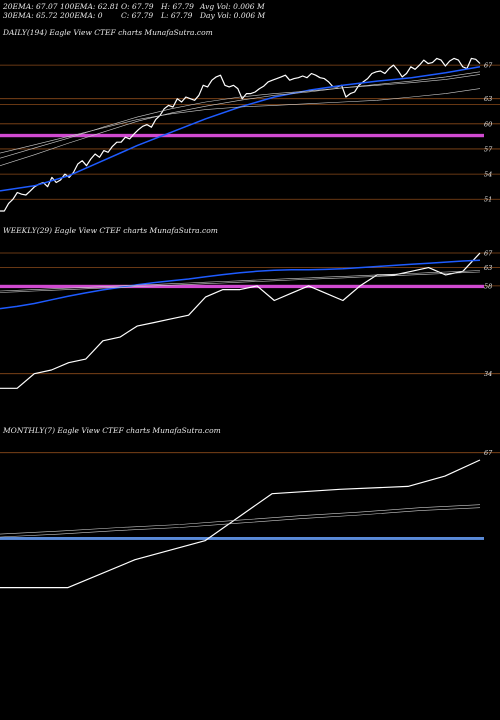  I want to click on ema30-readout: 30EMA: 65.72, so click(30, 15).